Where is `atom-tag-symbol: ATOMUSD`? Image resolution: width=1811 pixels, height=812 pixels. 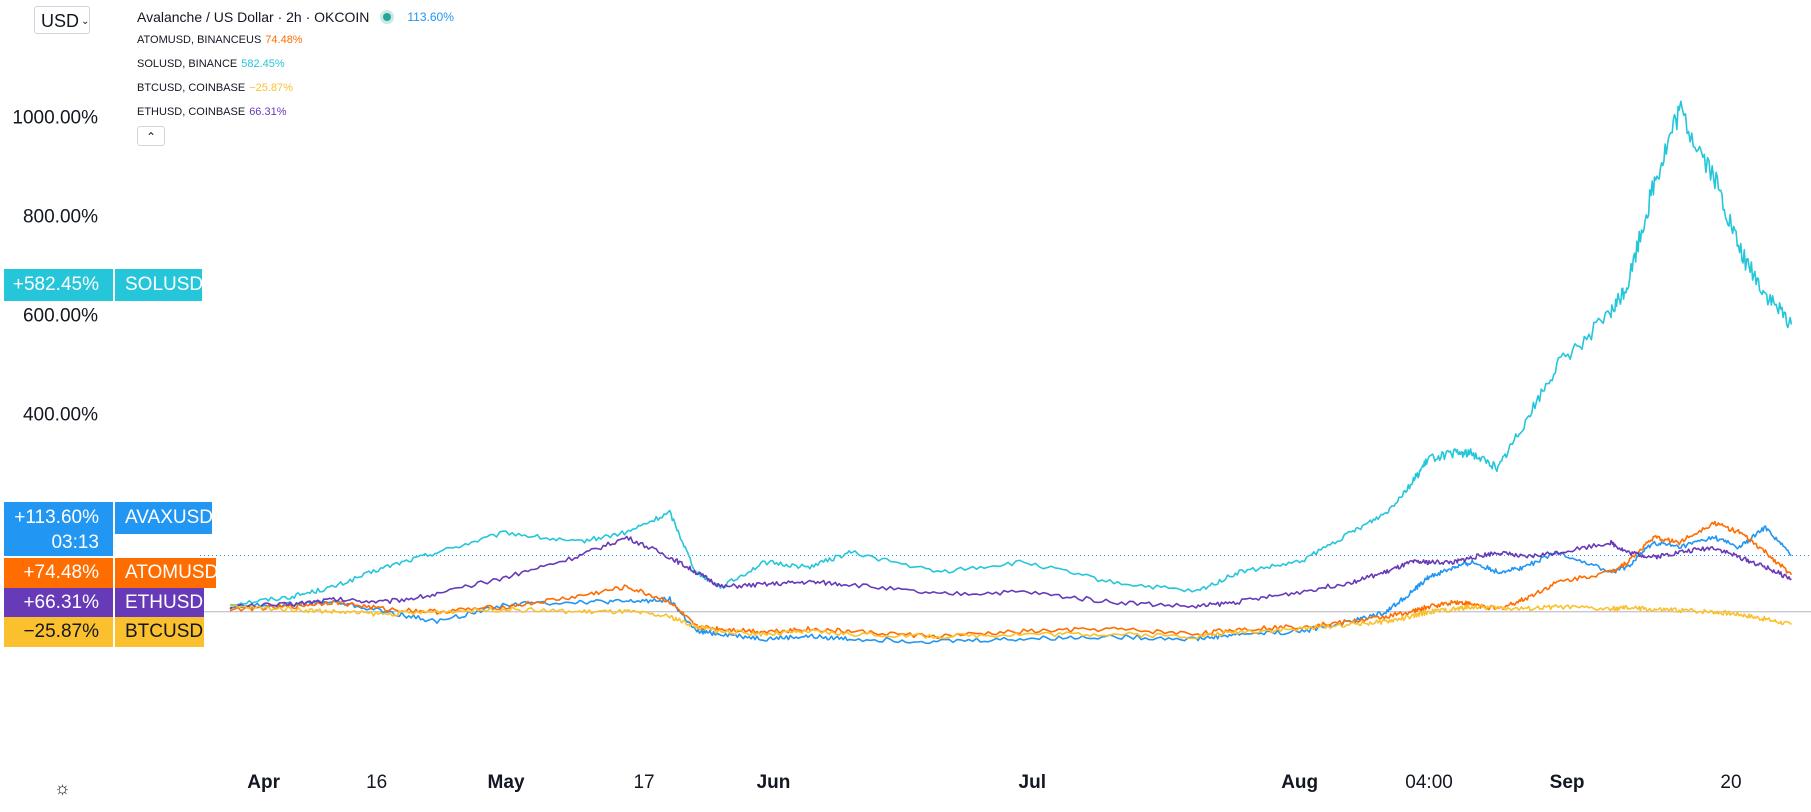
atom-tag-symbol: ATOMUSD is located at coordinates (166, 573).